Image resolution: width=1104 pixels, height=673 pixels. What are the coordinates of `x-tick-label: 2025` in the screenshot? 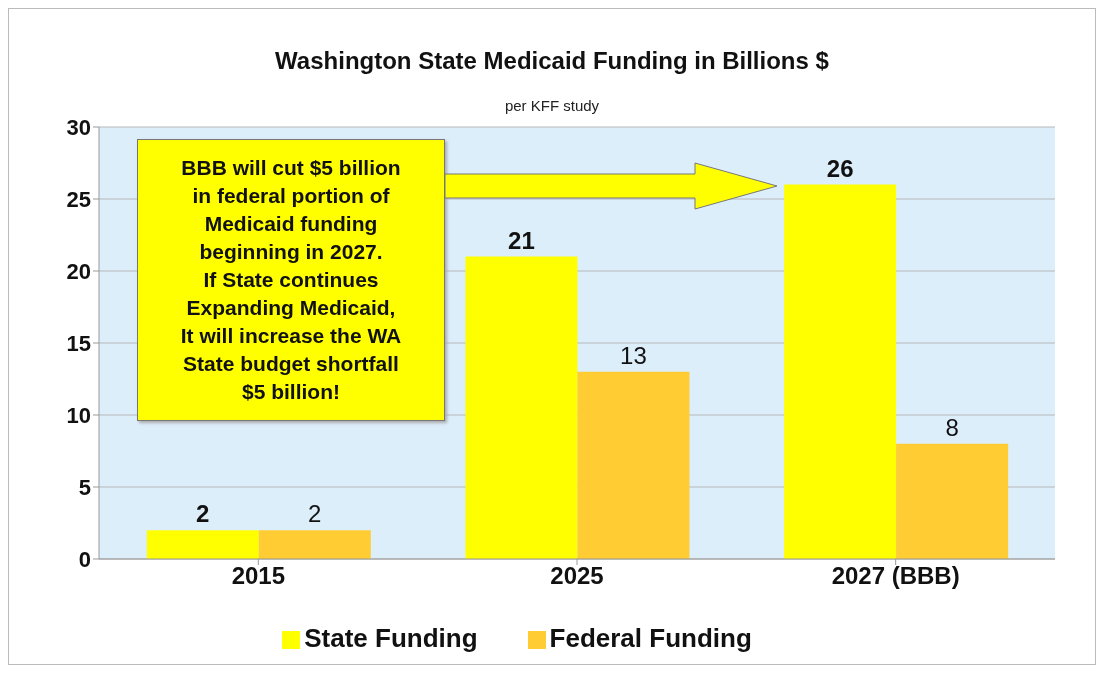 It's located at (577, 576).